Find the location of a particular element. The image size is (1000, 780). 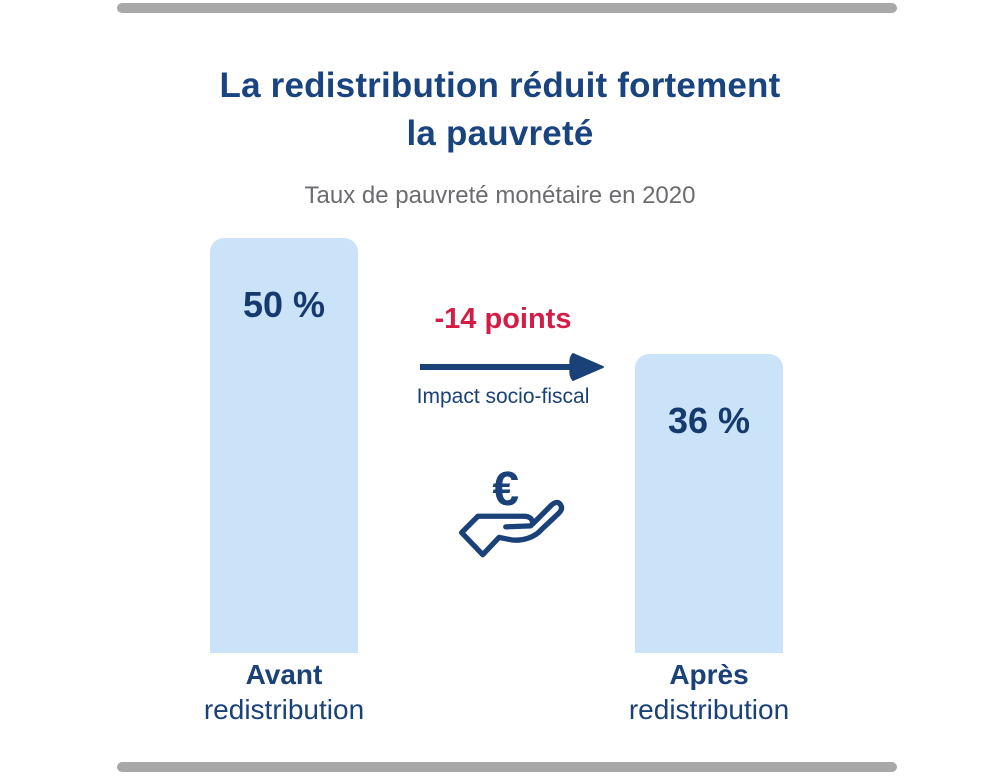

chart-subtitle: Taux de pauvreté monétaire en 2020 is located at coordinates (500, 195).